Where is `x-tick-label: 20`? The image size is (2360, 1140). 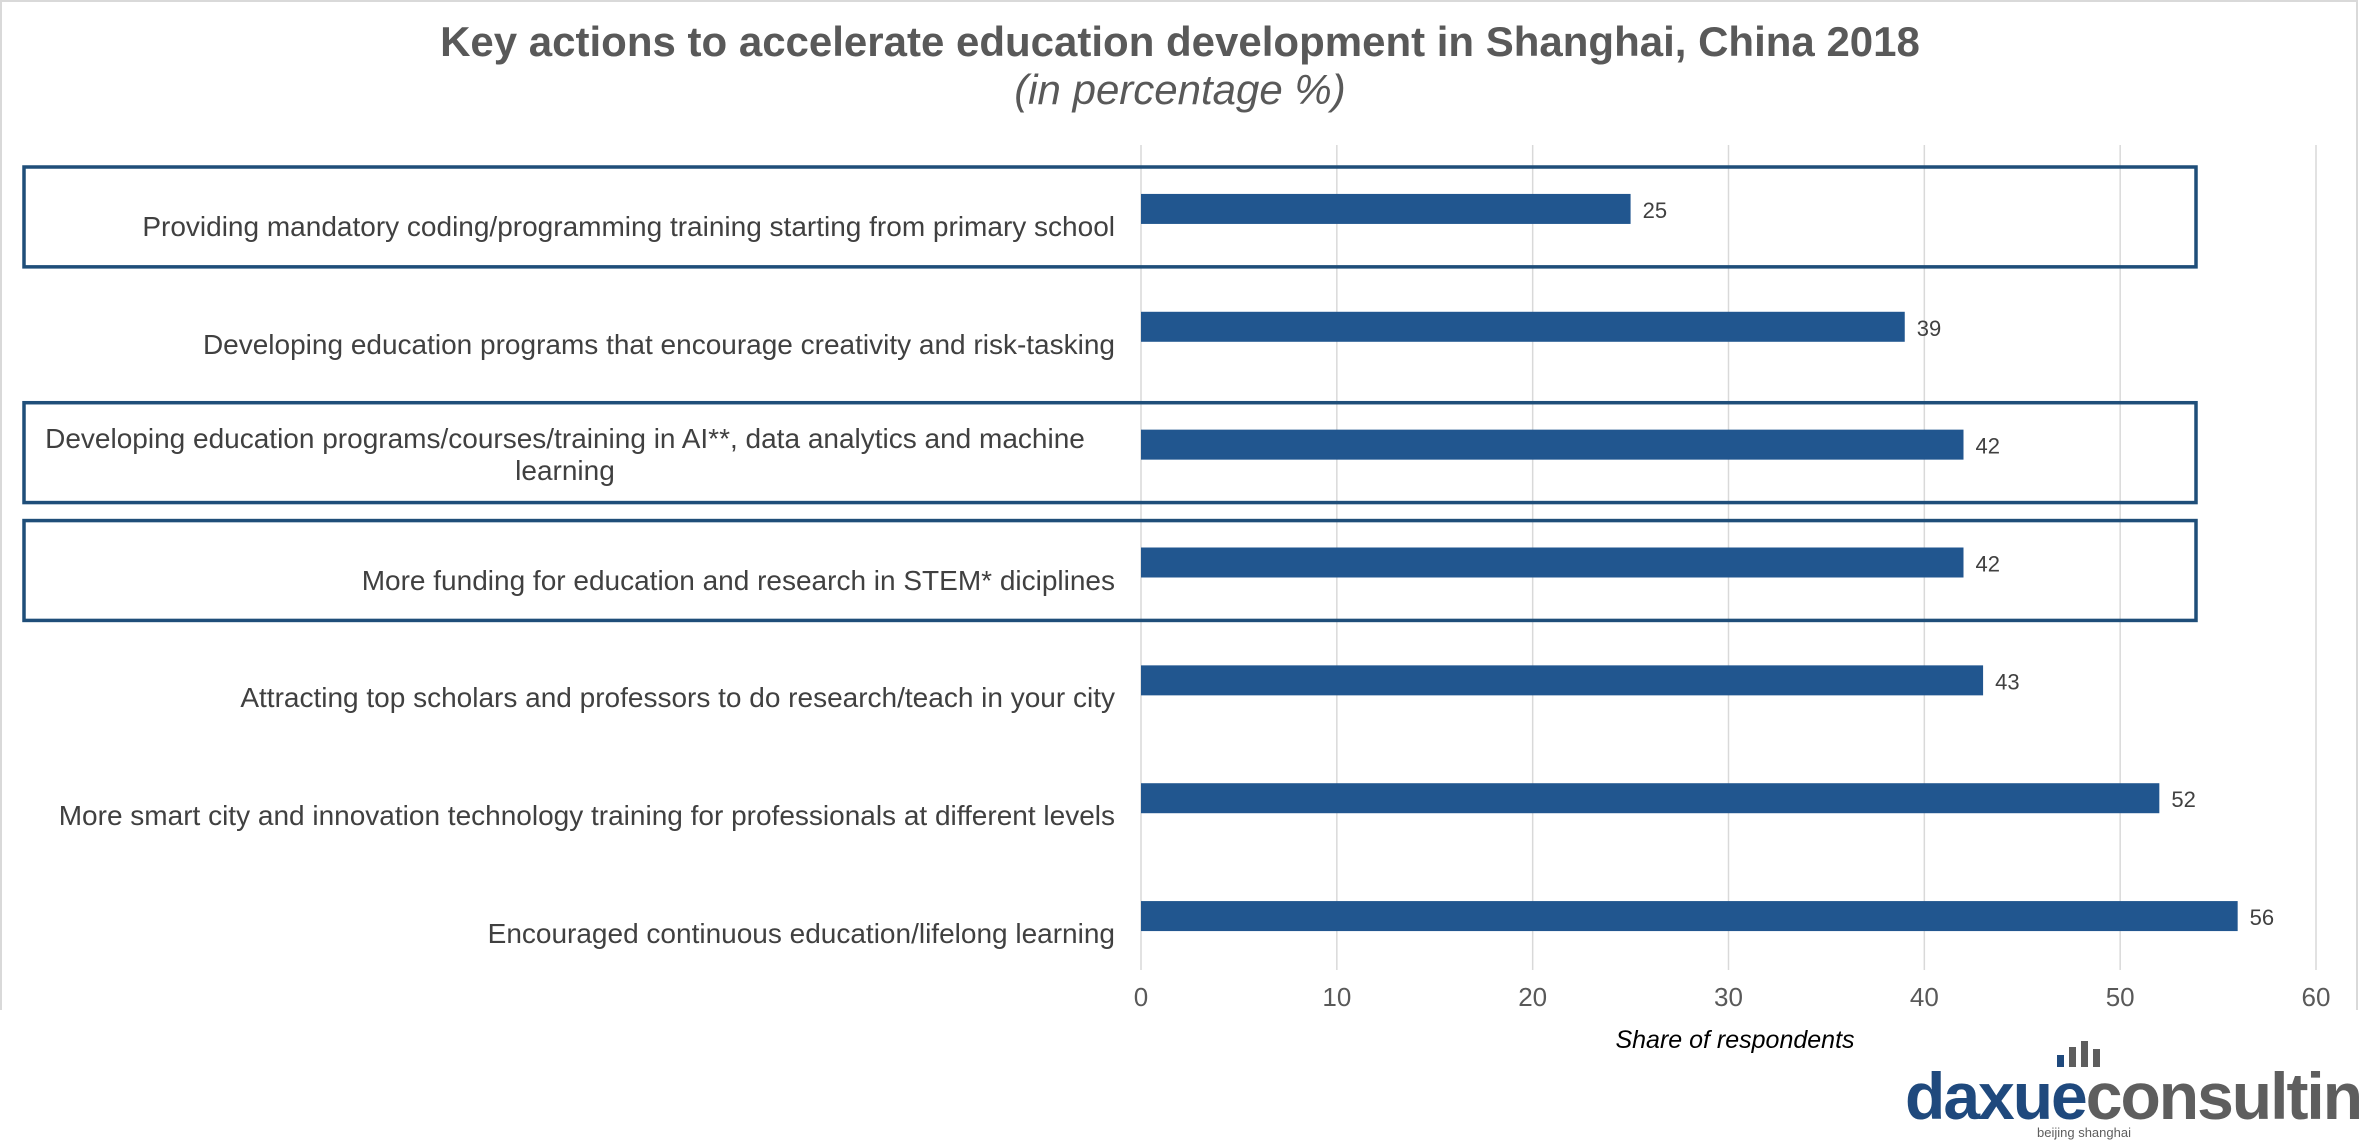
x-tick-label: 20 is located at coordinates (1532, 996).